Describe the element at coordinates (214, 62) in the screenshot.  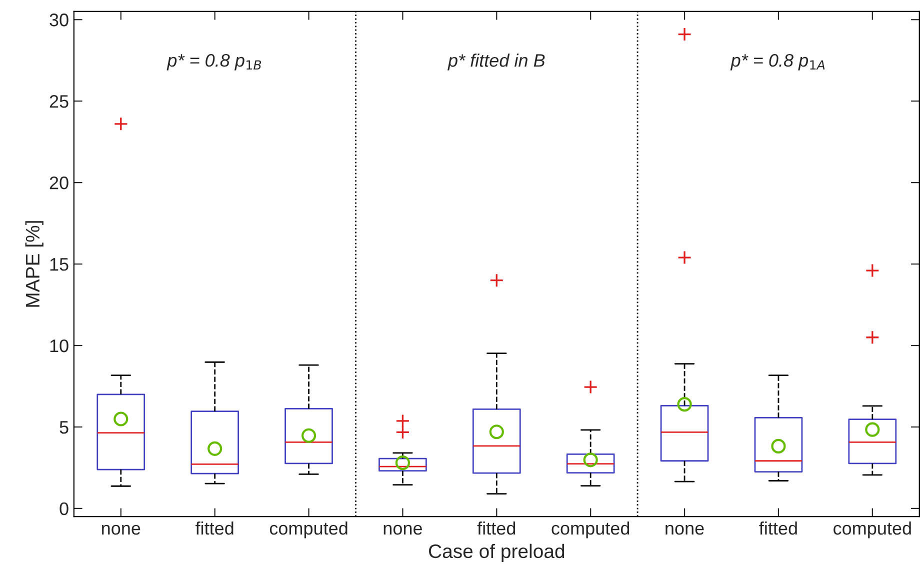
I see `annotation: p* = 0.8 p$_{1B}$` at that location.